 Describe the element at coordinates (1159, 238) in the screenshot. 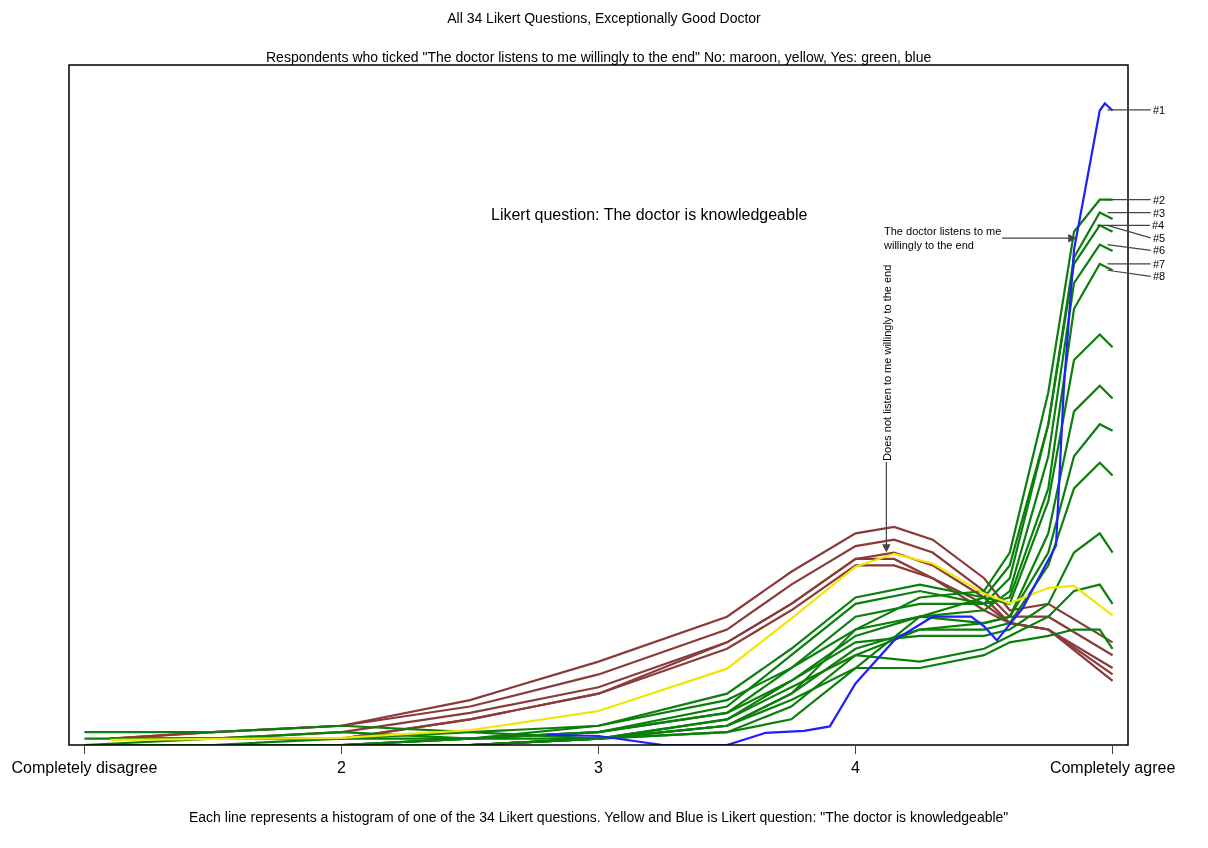

I see `annotation: #5` at that location.